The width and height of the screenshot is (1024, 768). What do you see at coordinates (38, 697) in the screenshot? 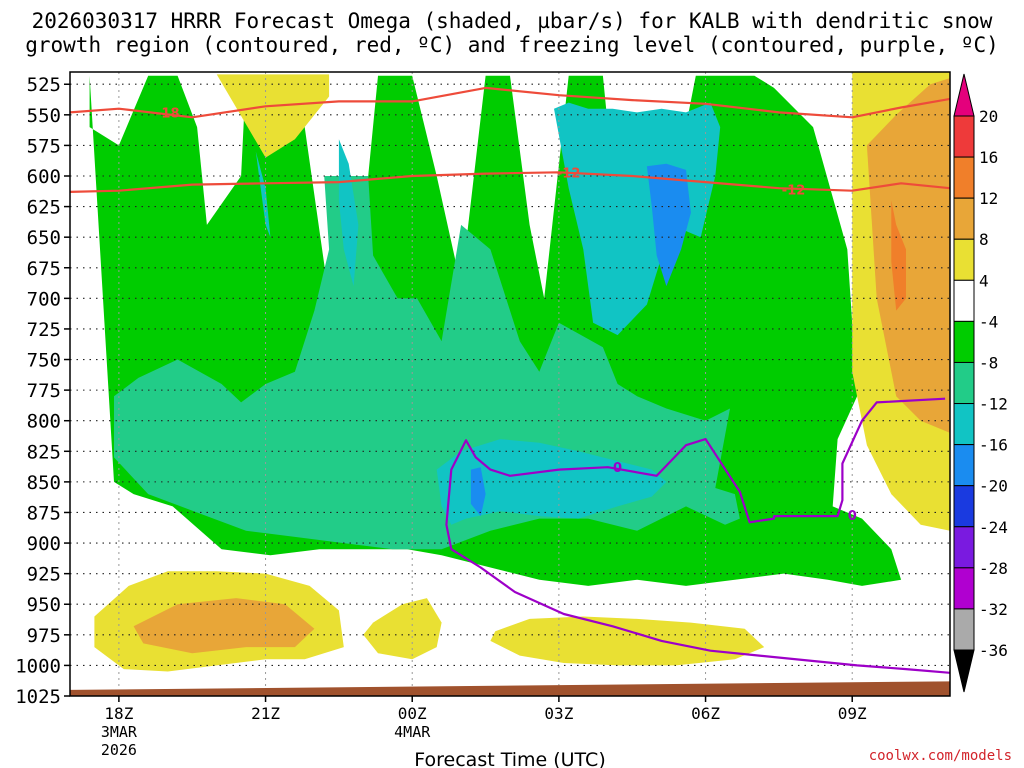
I see `y-tick-label-1025: 1025` at bounding box center [38, 697].